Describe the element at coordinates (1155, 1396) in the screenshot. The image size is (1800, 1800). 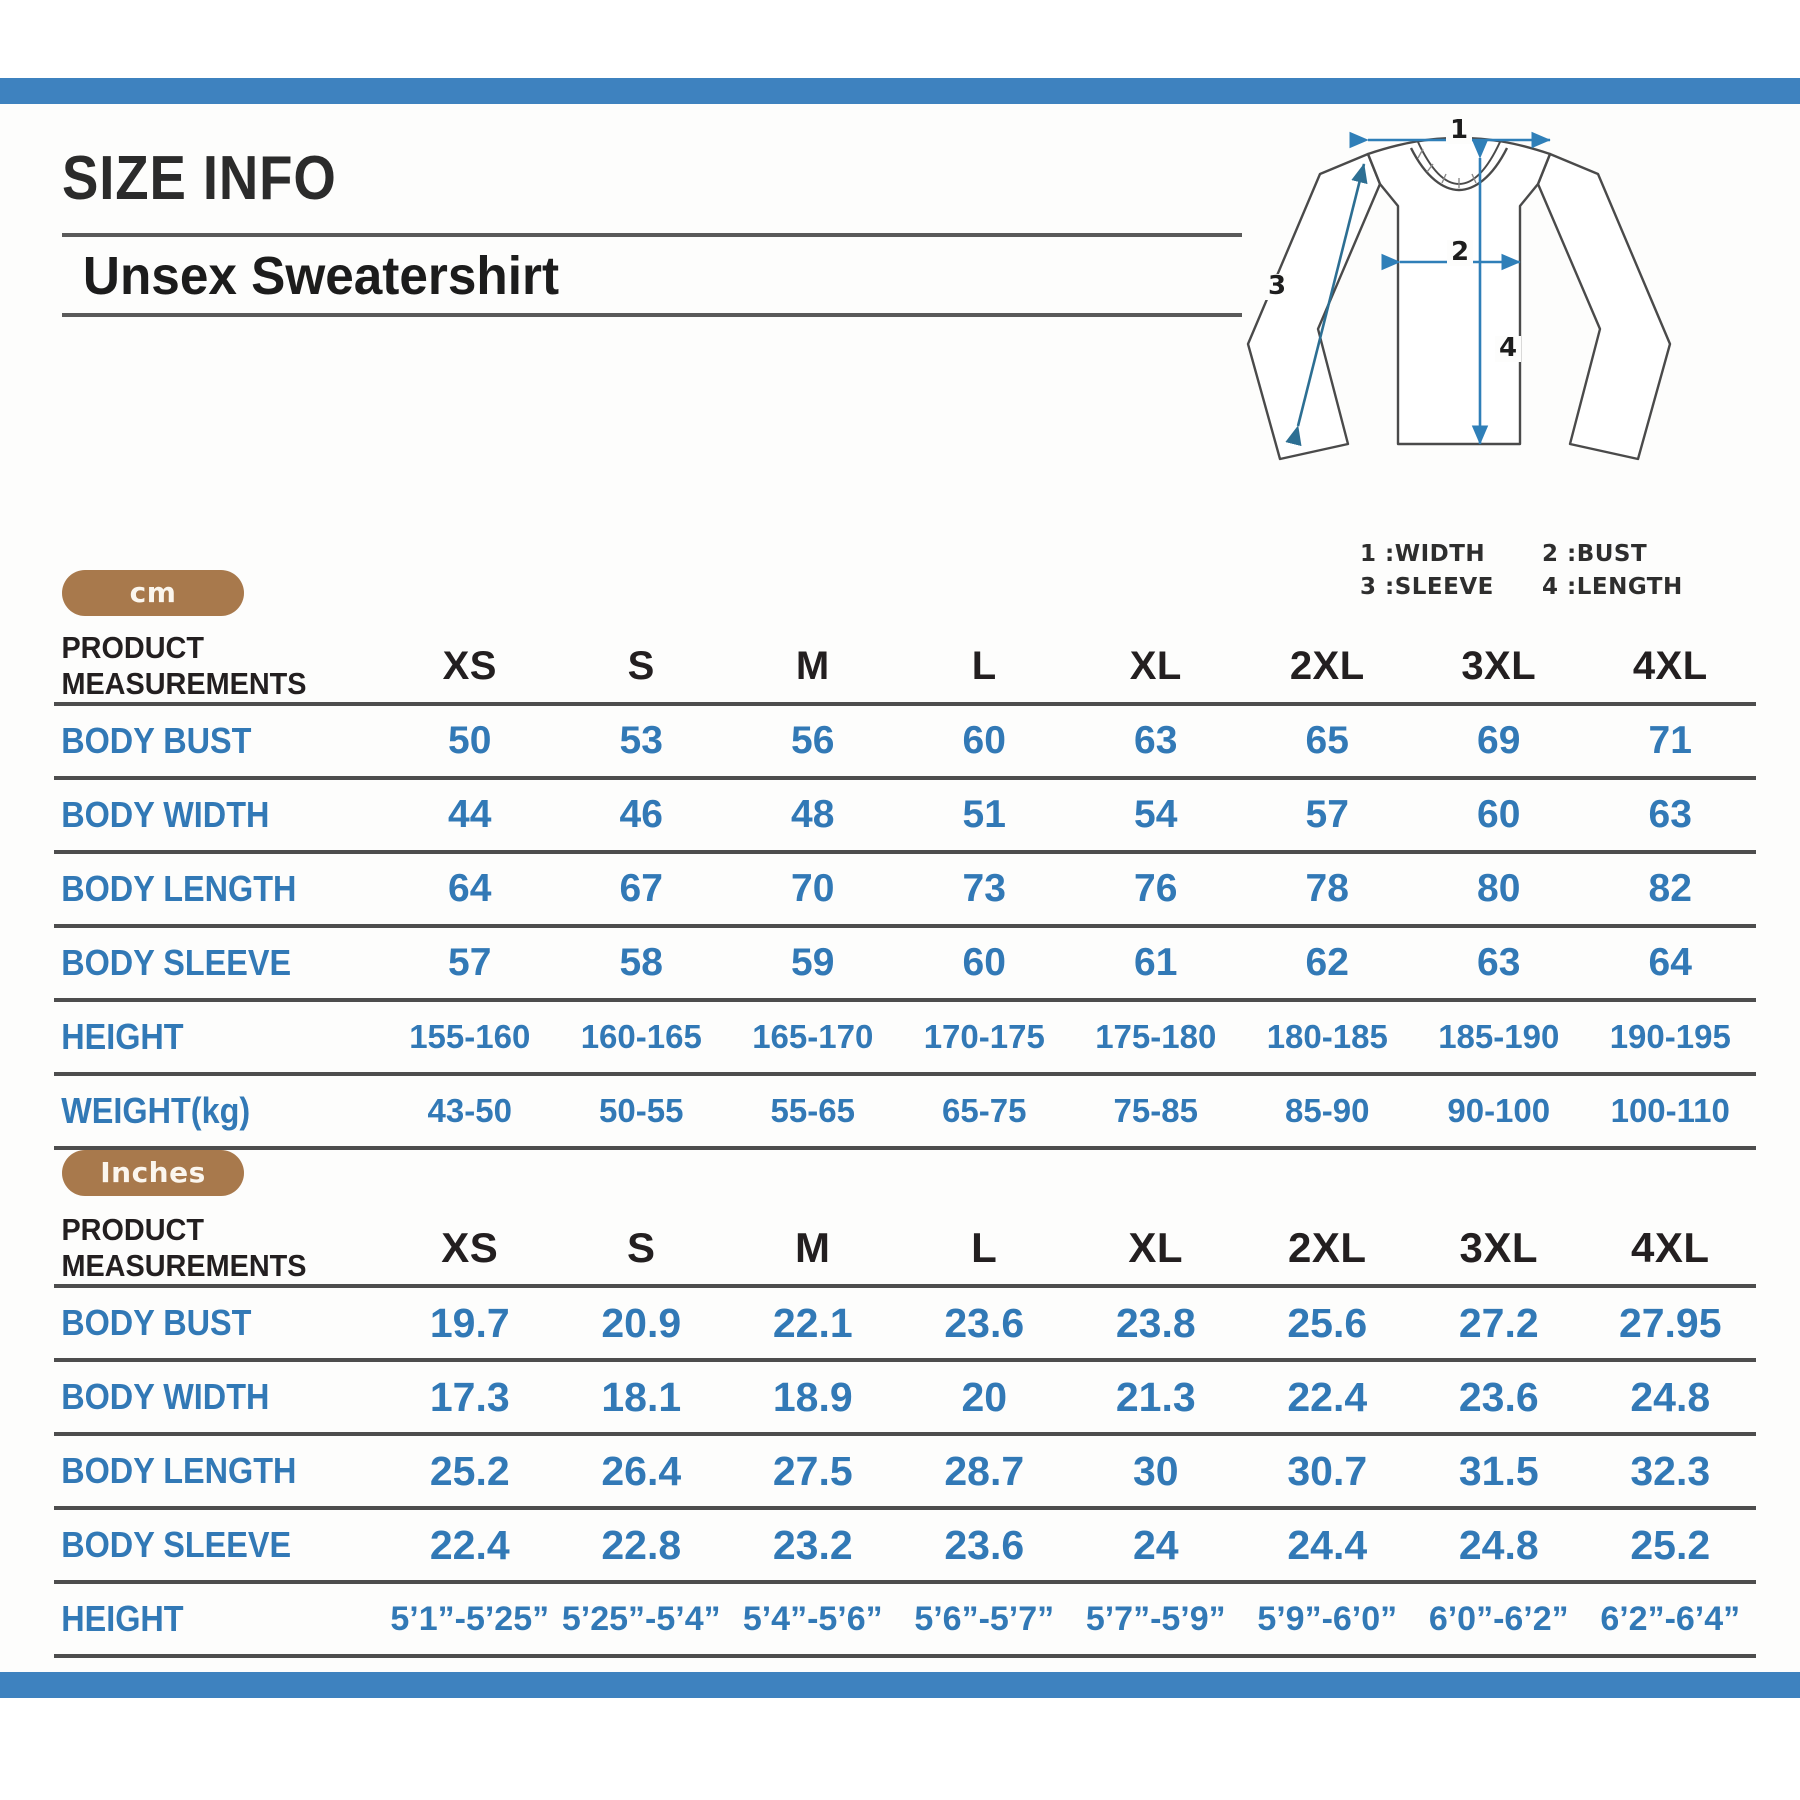
I see `table-cell: 21.3` at that location.